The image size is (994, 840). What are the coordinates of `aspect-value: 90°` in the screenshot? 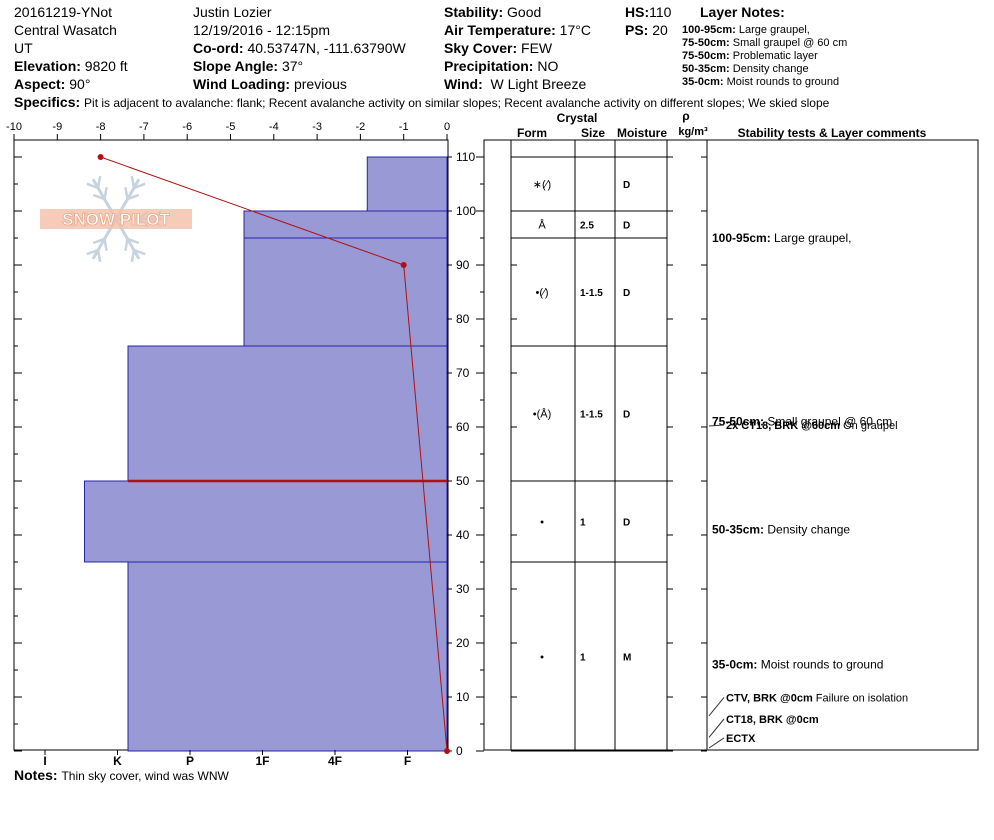 It's located at (80, 84).